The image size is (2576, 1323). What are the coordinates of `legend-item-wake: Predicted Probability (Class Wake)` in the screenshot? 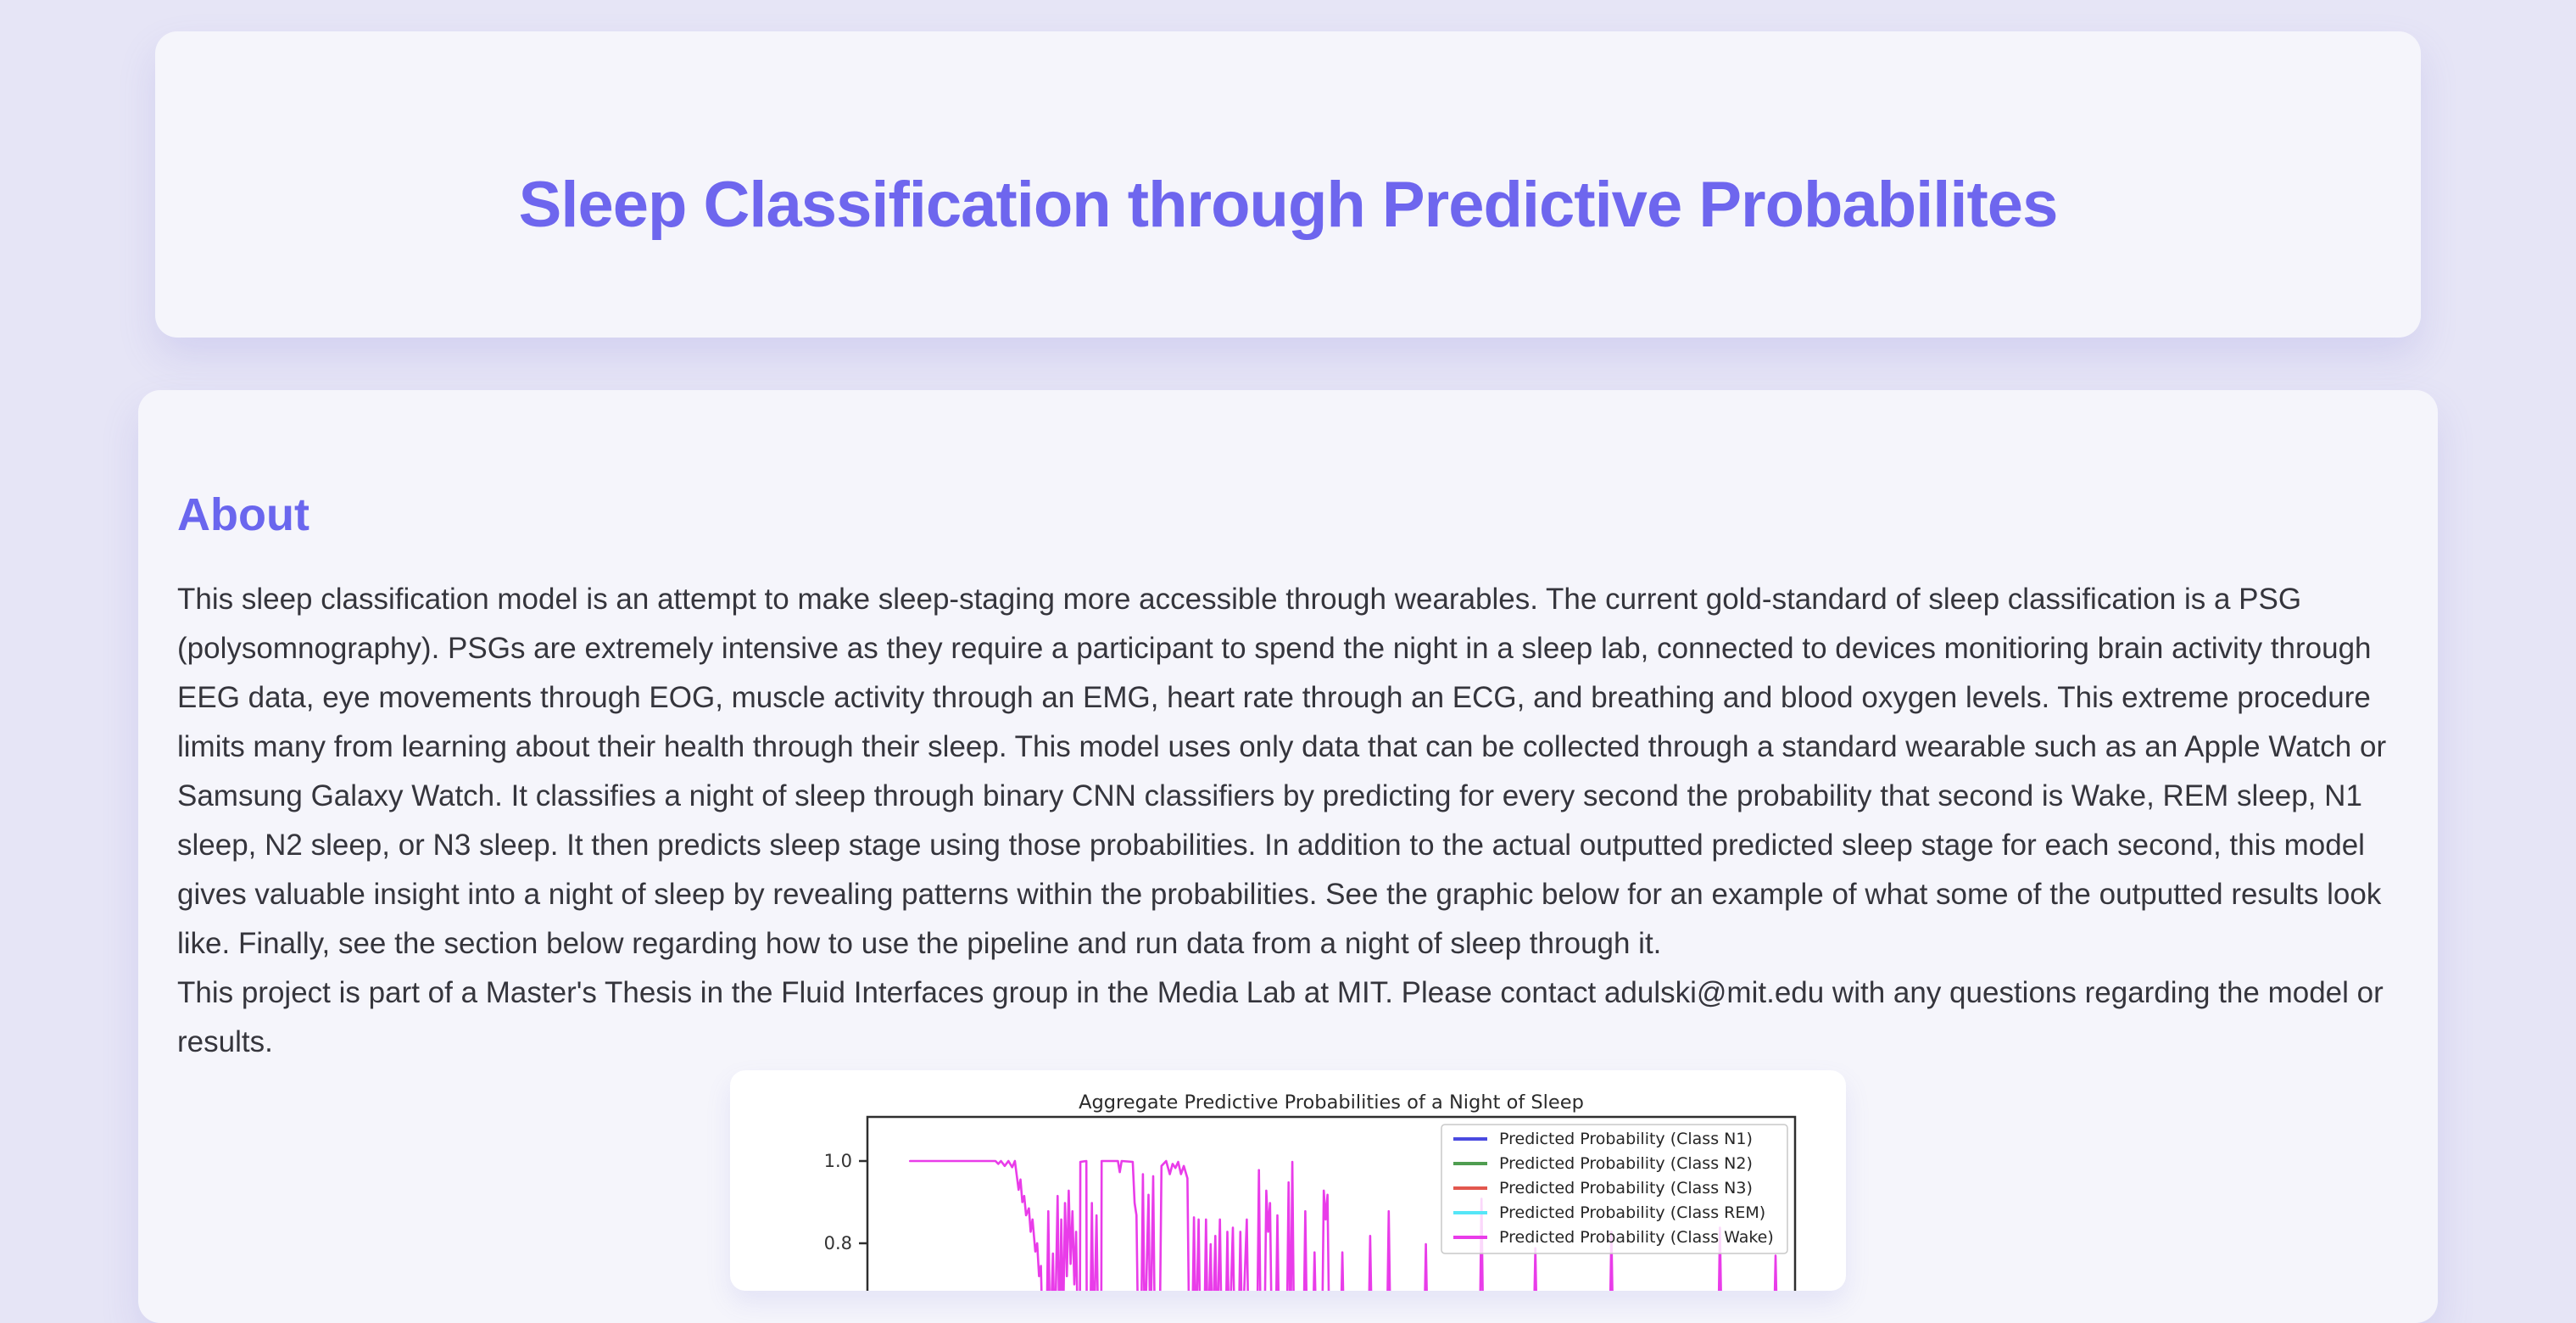 It's located at (1613, 1237).